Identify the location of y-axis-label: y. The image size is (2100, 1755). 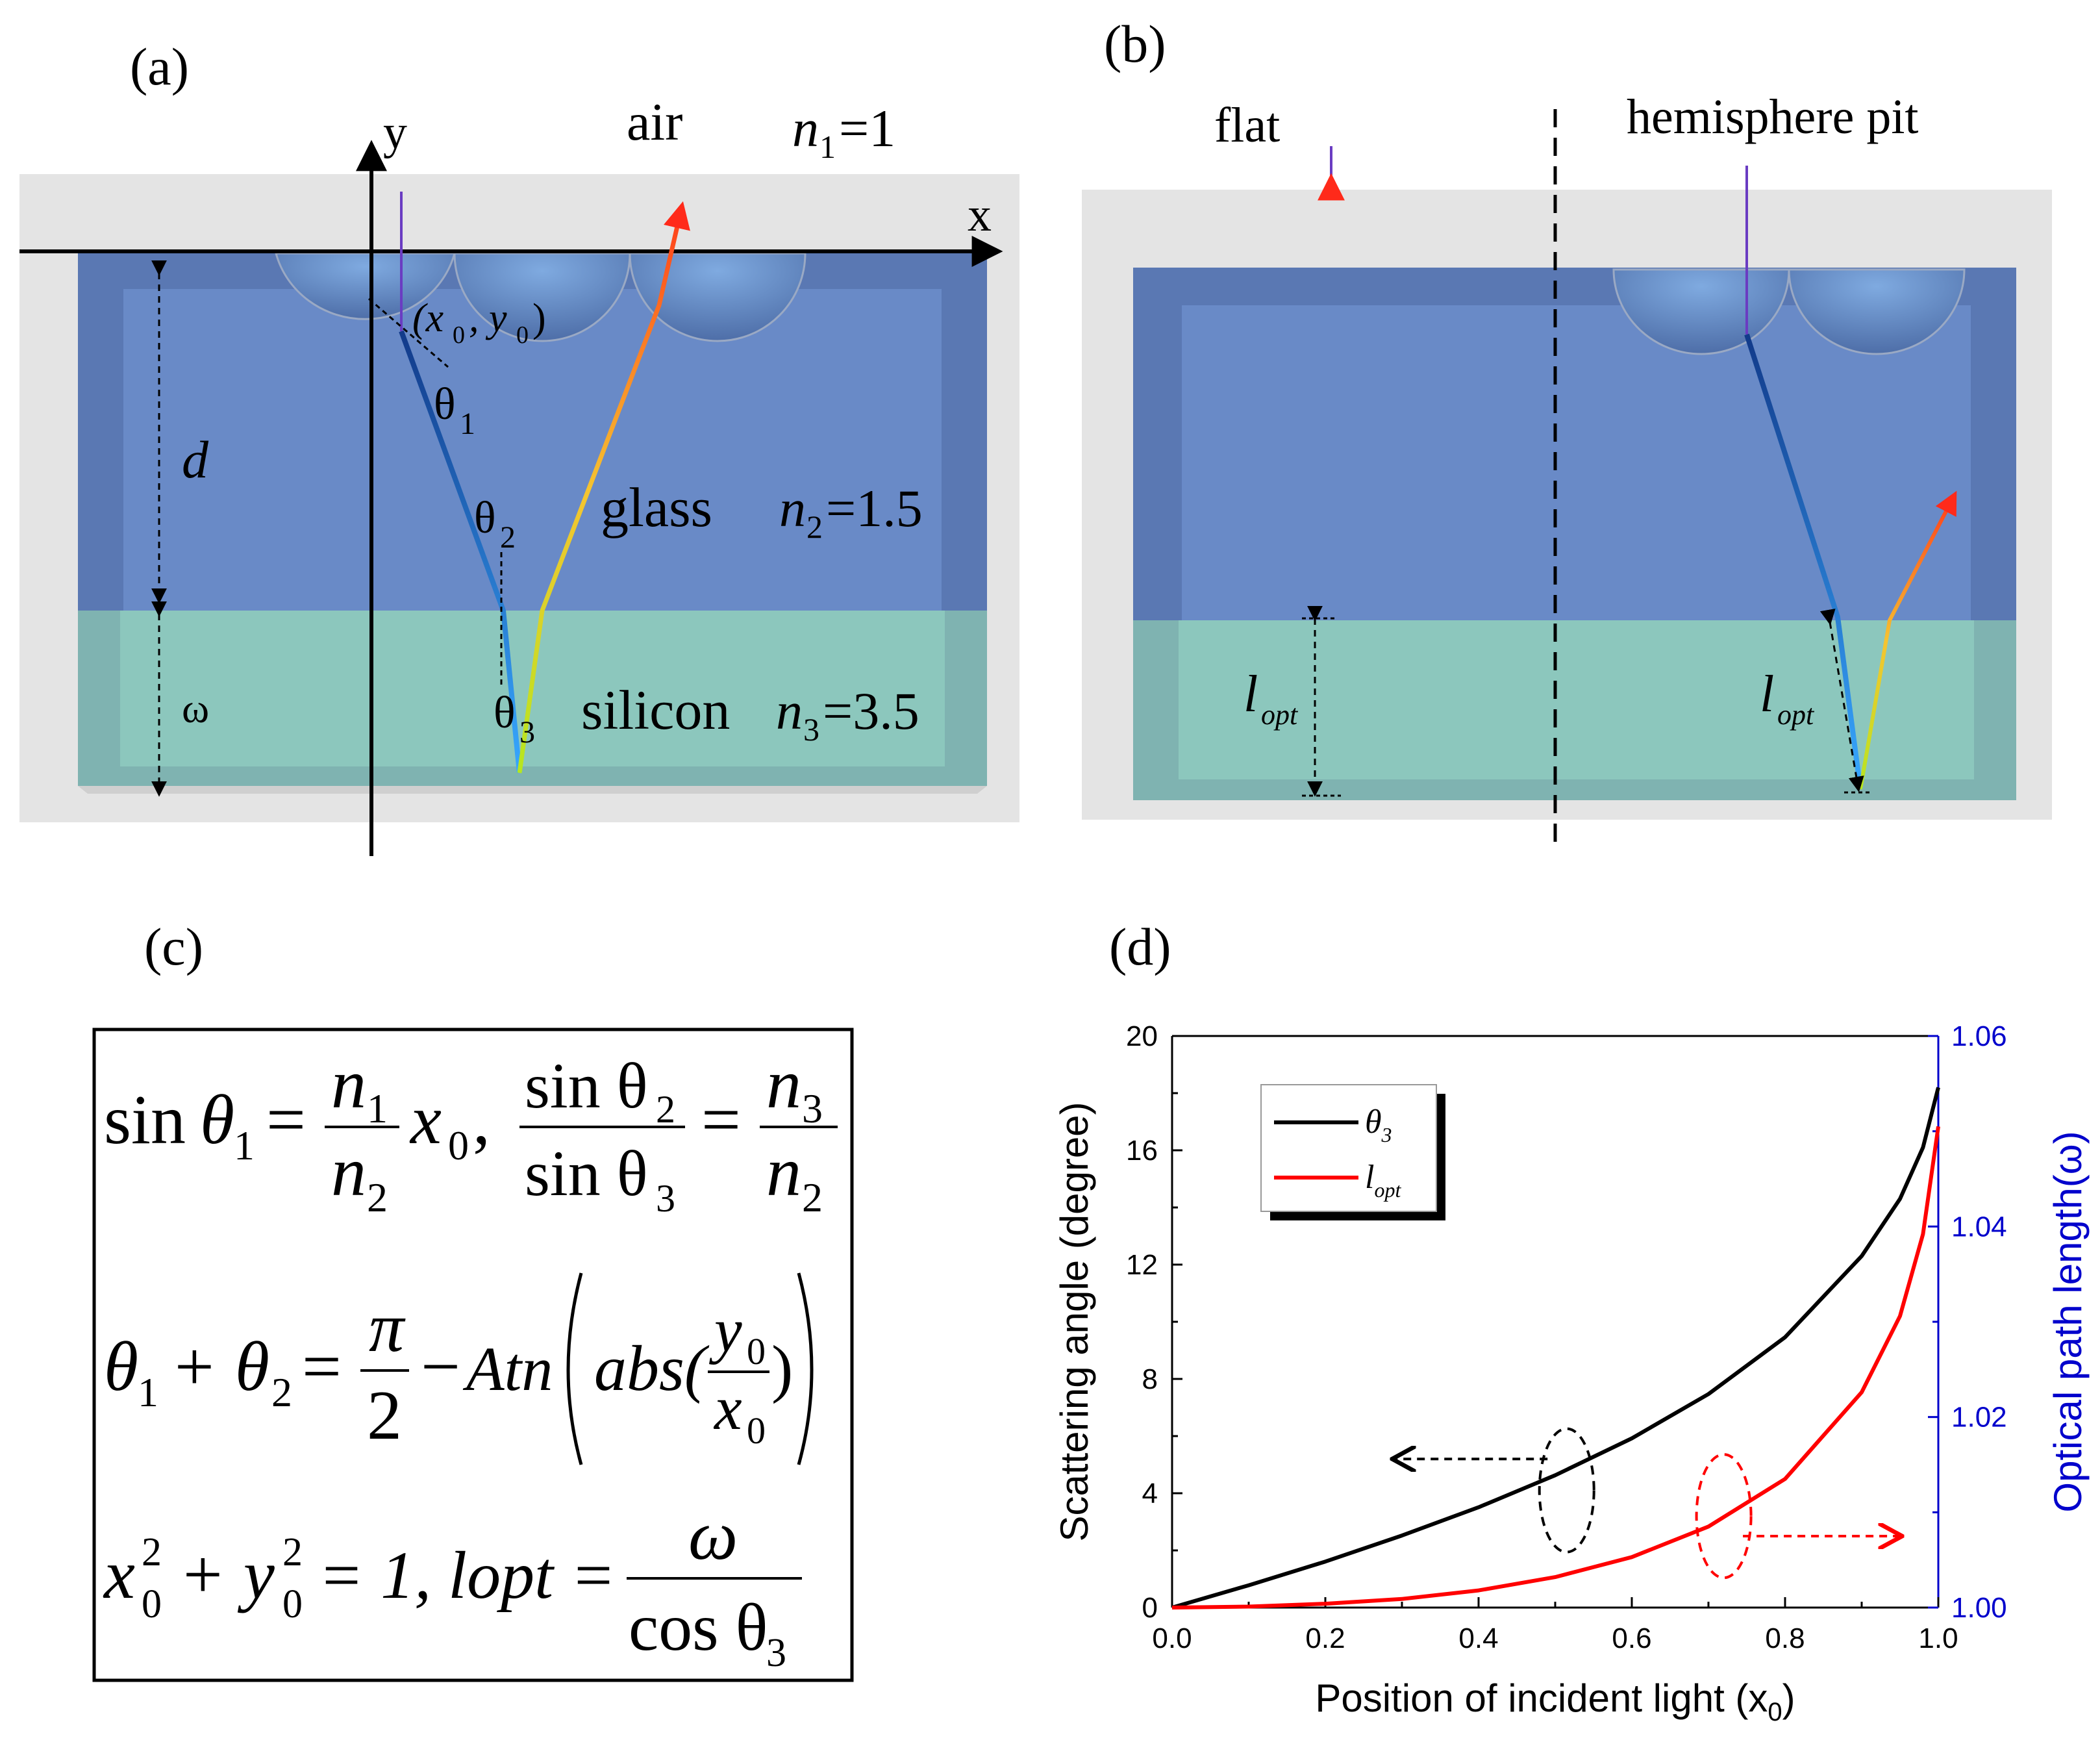
(395, 132).